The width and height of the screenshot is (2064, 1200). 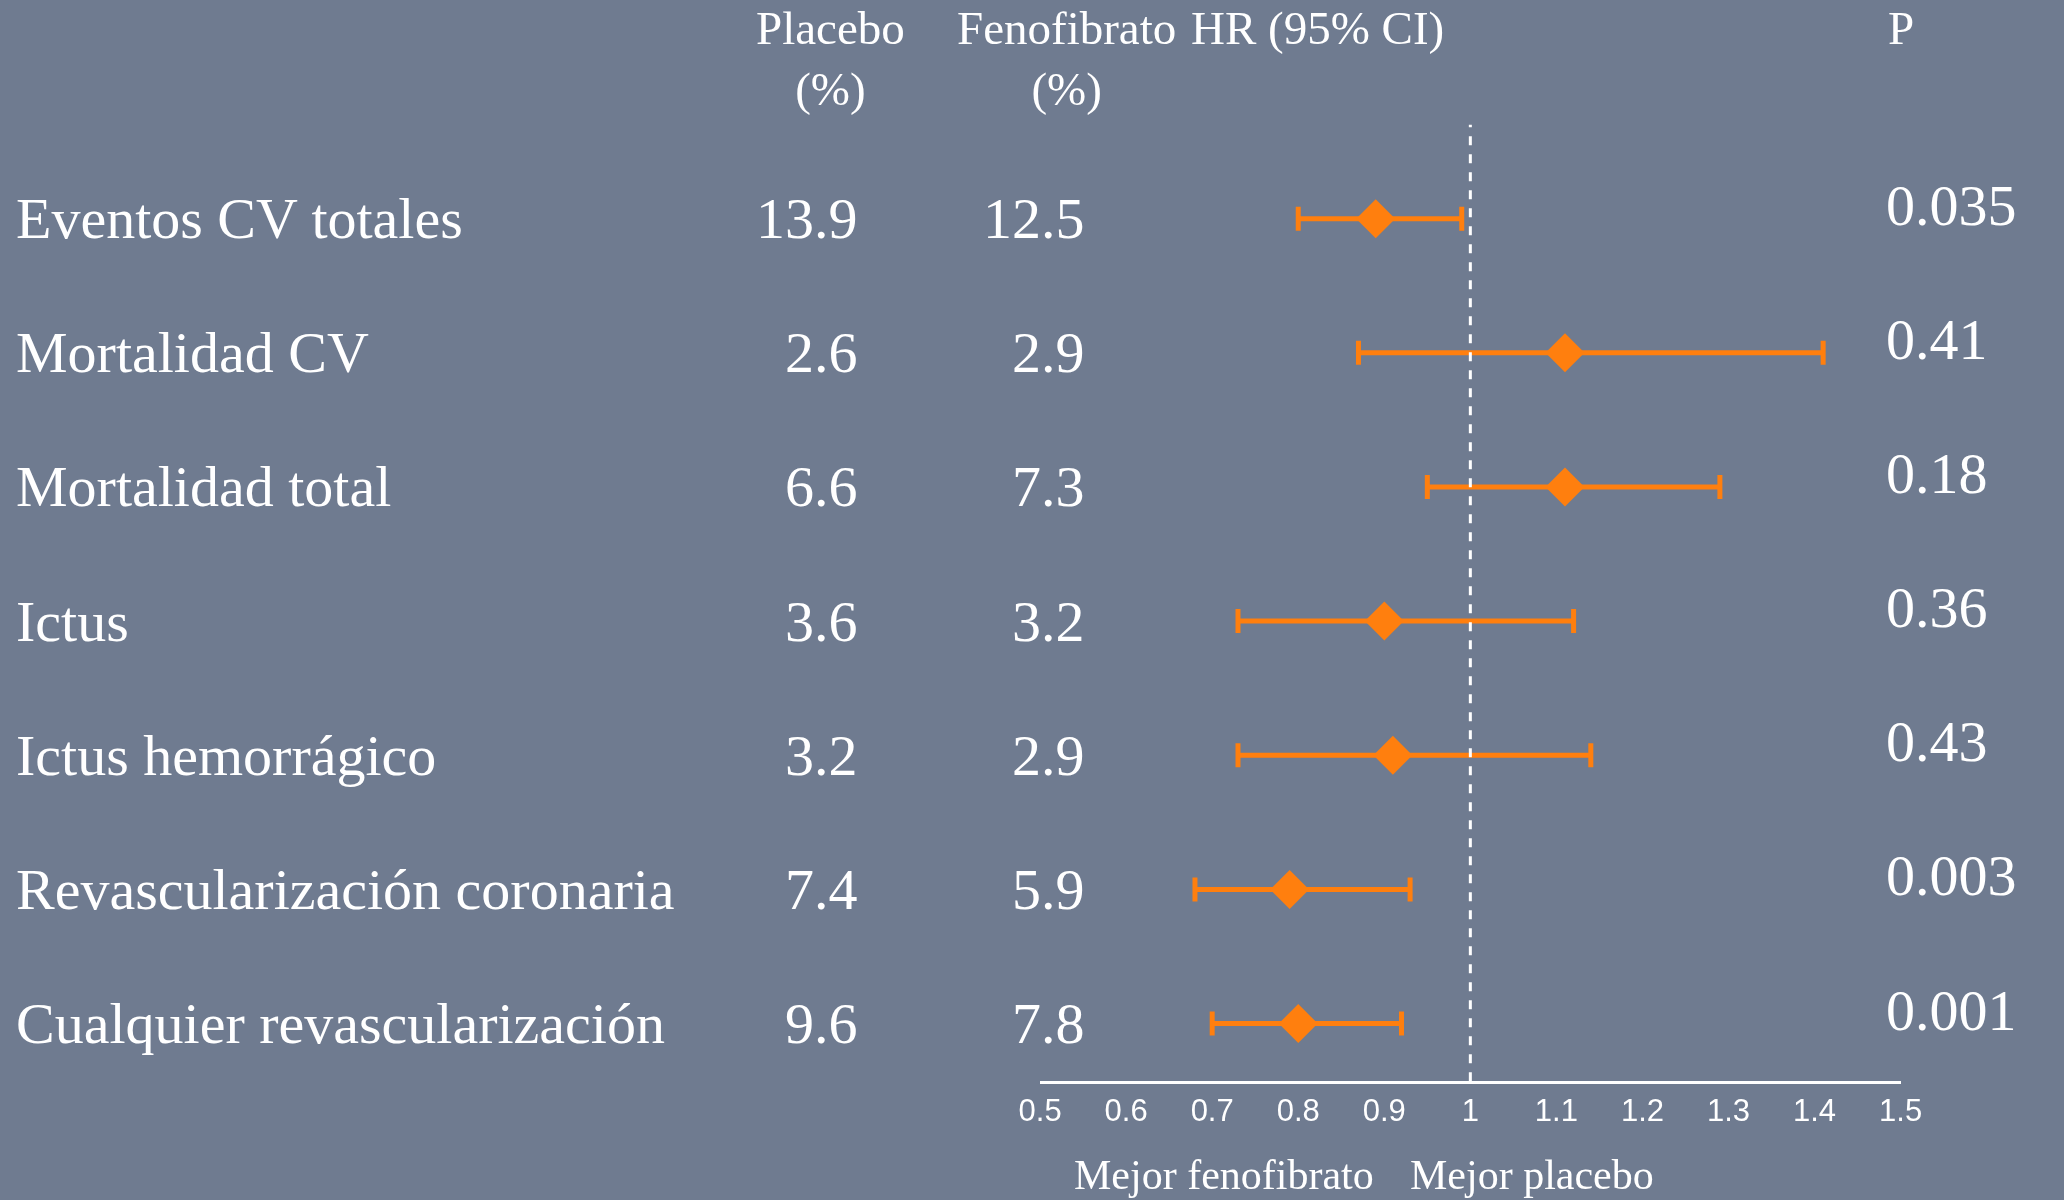 I want to click on annotation: 0.36, so click(x=1937, y=607).